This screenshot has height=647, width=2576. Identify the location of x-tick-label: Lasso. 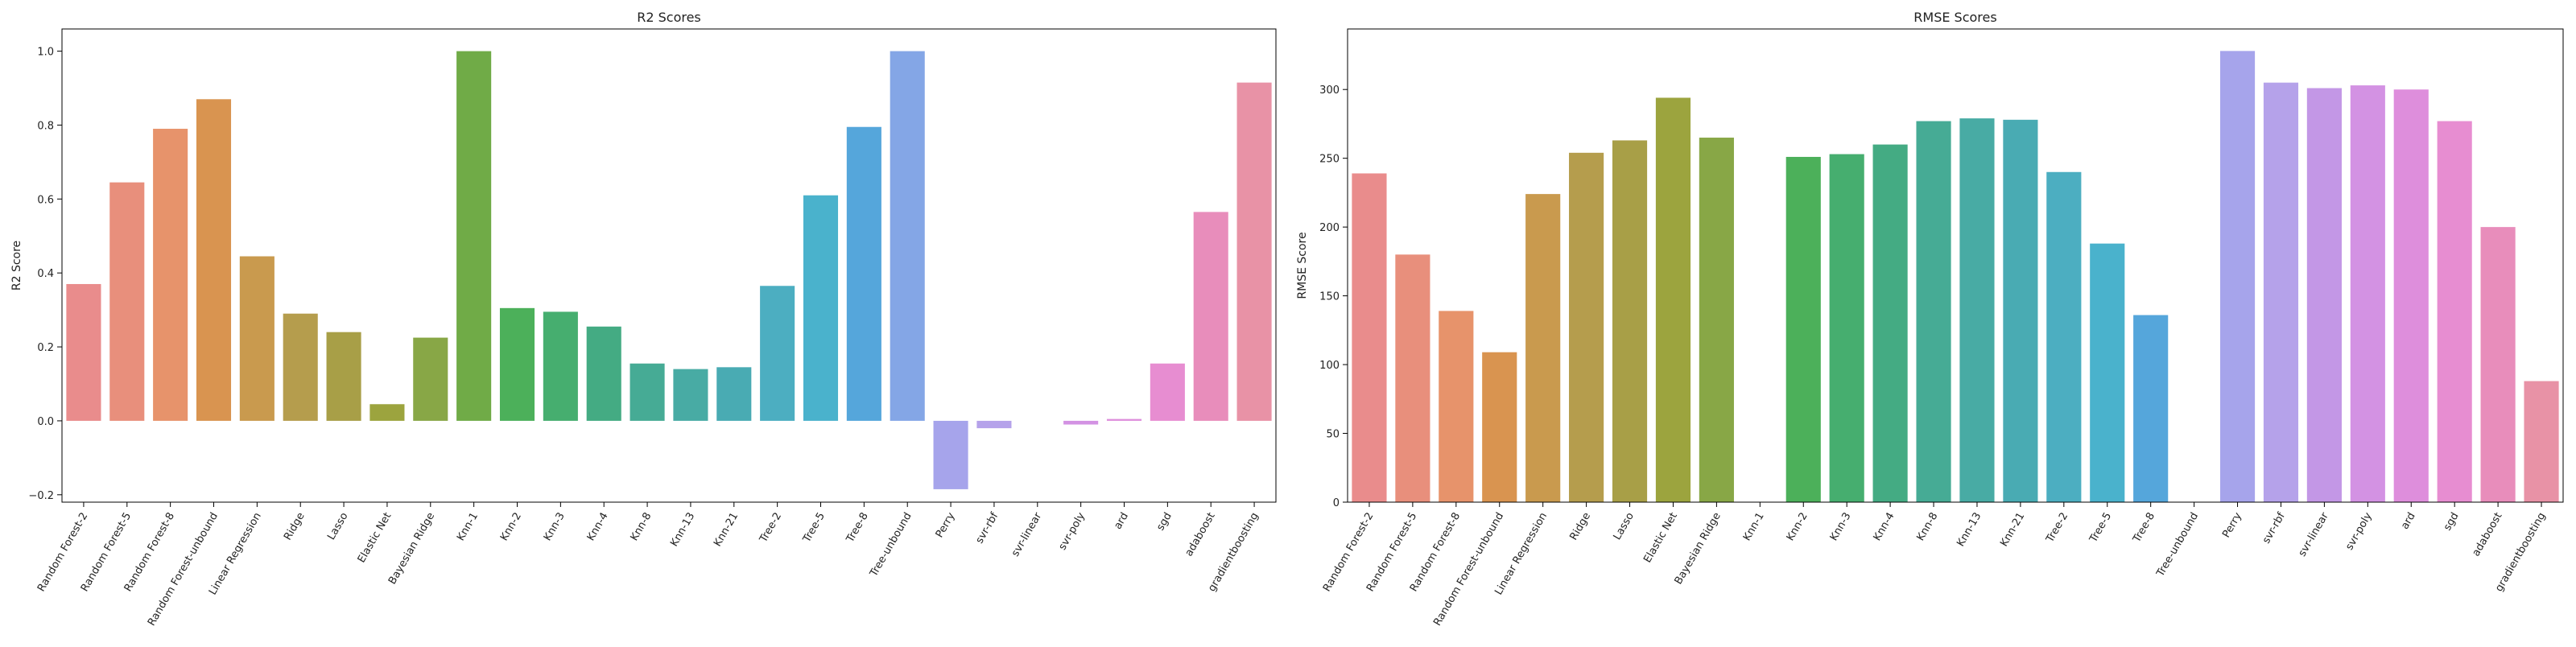
(337, 526).